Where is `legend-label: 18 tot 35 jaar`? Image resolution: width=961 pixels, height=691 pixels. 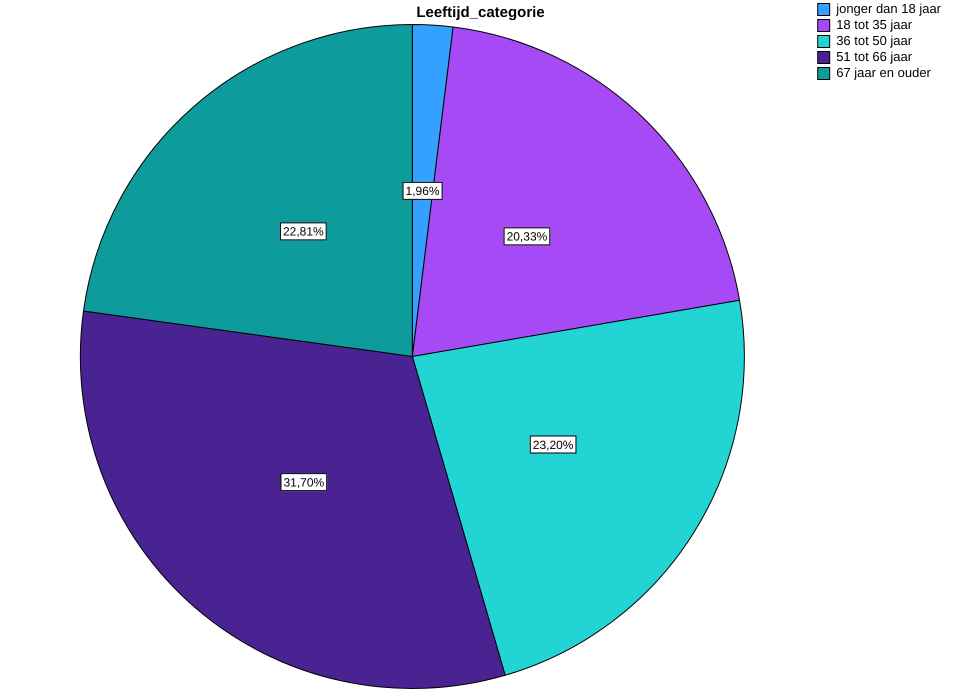 legend-label: 18 tot 35 jaar is located at coordinates (874, 24).